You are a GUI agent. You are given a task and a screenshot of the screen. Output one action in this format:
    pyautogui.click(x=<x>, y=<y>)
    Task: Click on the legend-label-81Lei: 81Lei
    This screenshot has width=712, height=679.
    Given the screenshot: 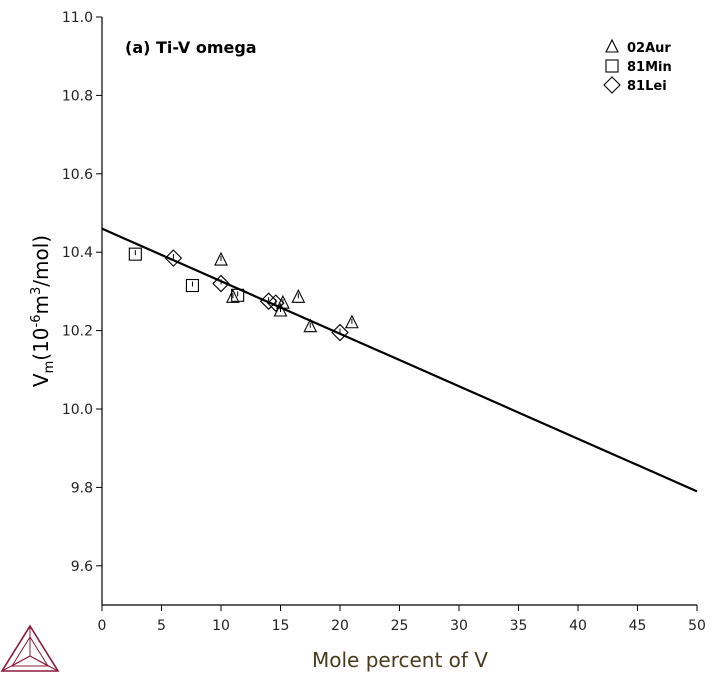 What is the action you would take?
    pyautogui.click(x=647, y=86)
    